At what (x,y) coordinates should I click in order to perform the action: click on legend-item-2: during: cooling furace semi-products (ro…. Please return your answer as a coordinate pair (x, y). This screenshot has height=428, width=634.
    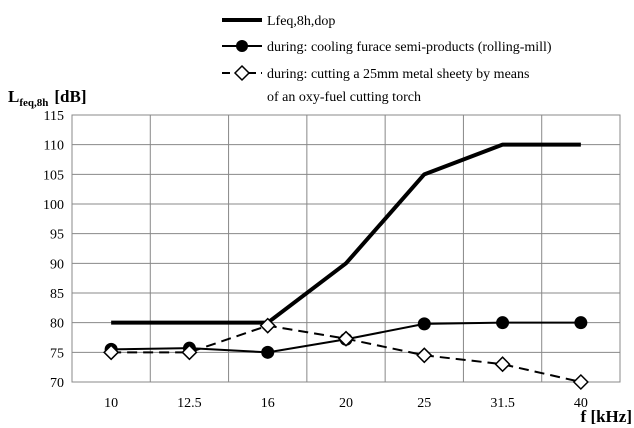
    Looking at the image, I should click on (387, 47).